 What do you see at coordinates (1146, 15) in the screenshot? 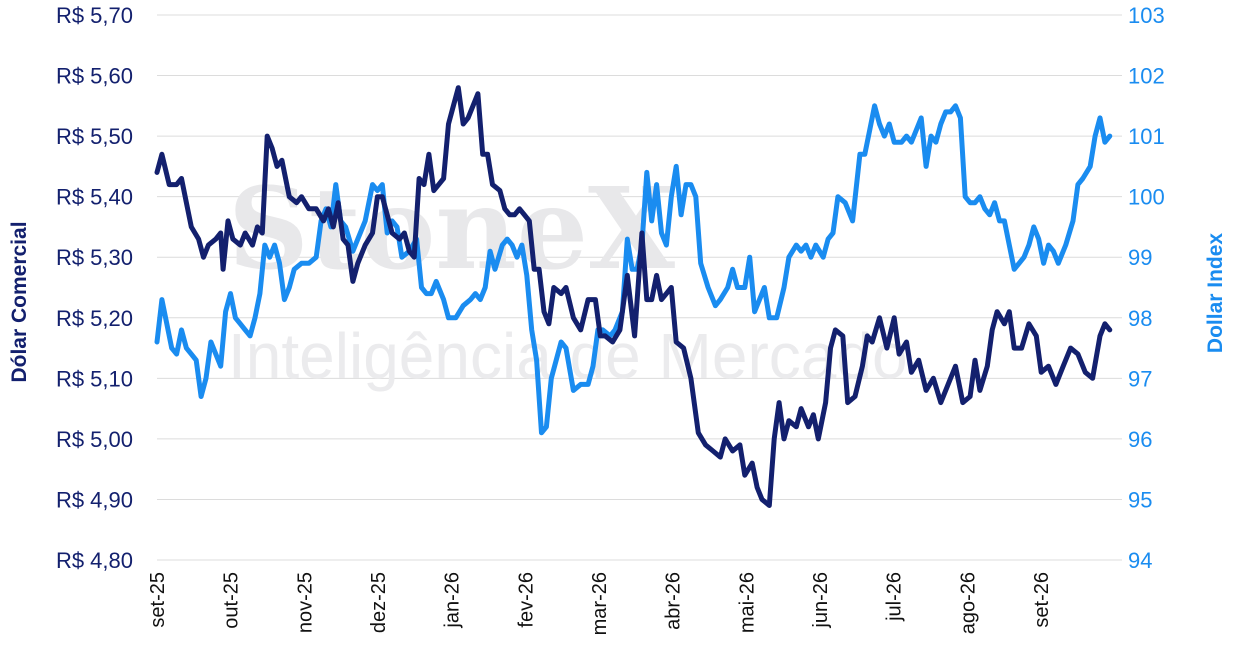
I see `y-right-tick-label: 103` at bounding box center [1146, 15].